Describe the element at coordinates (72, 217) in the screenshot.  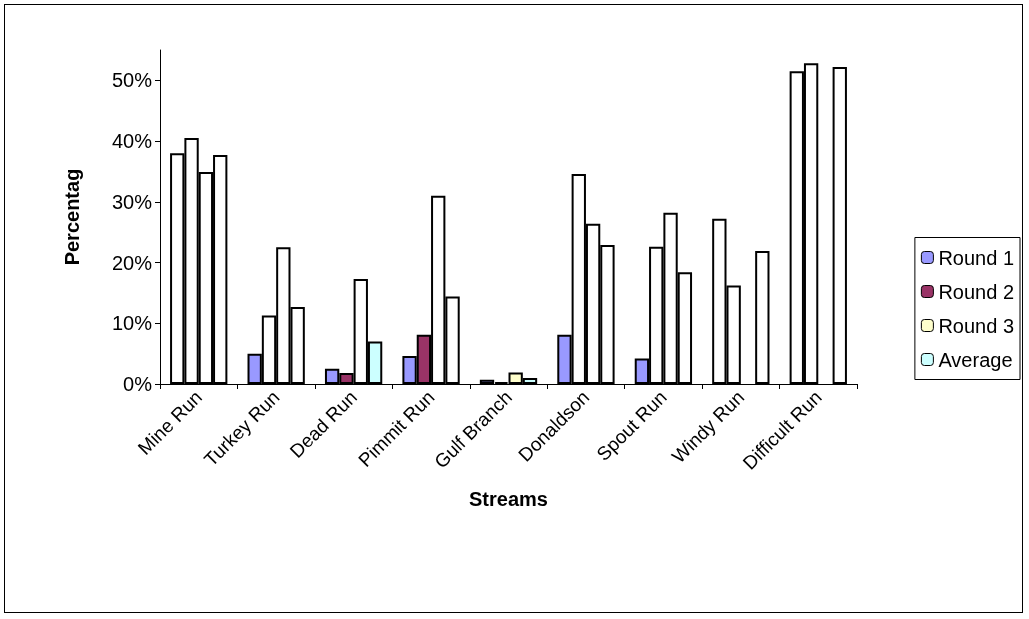
I see `y-axis-title: Percentag` at that location.